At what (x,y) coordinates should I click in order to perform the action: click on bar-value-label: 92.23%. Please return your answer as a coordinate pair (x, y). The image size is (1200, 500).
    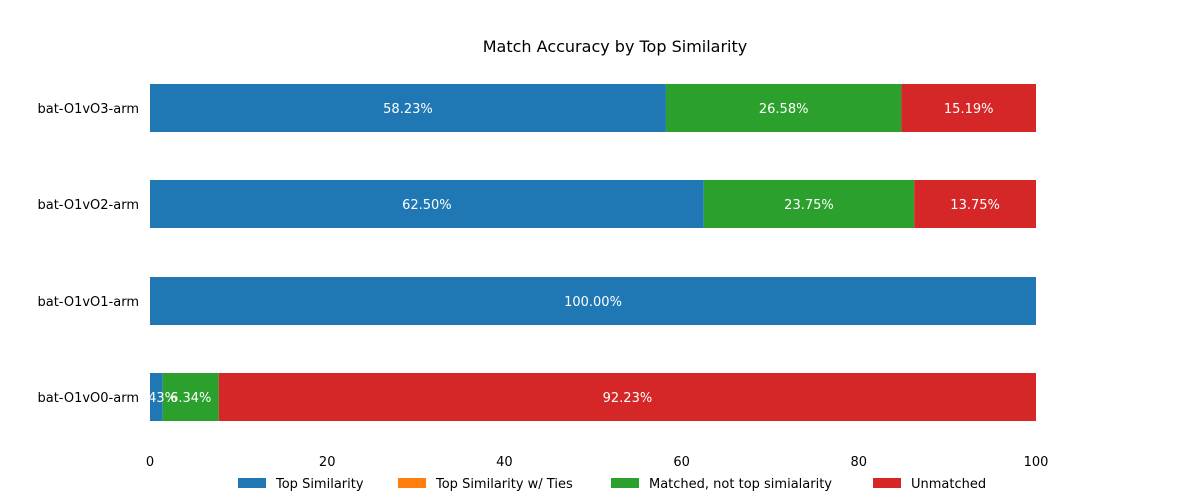
    Looking at the image, I should click on (628, 398).